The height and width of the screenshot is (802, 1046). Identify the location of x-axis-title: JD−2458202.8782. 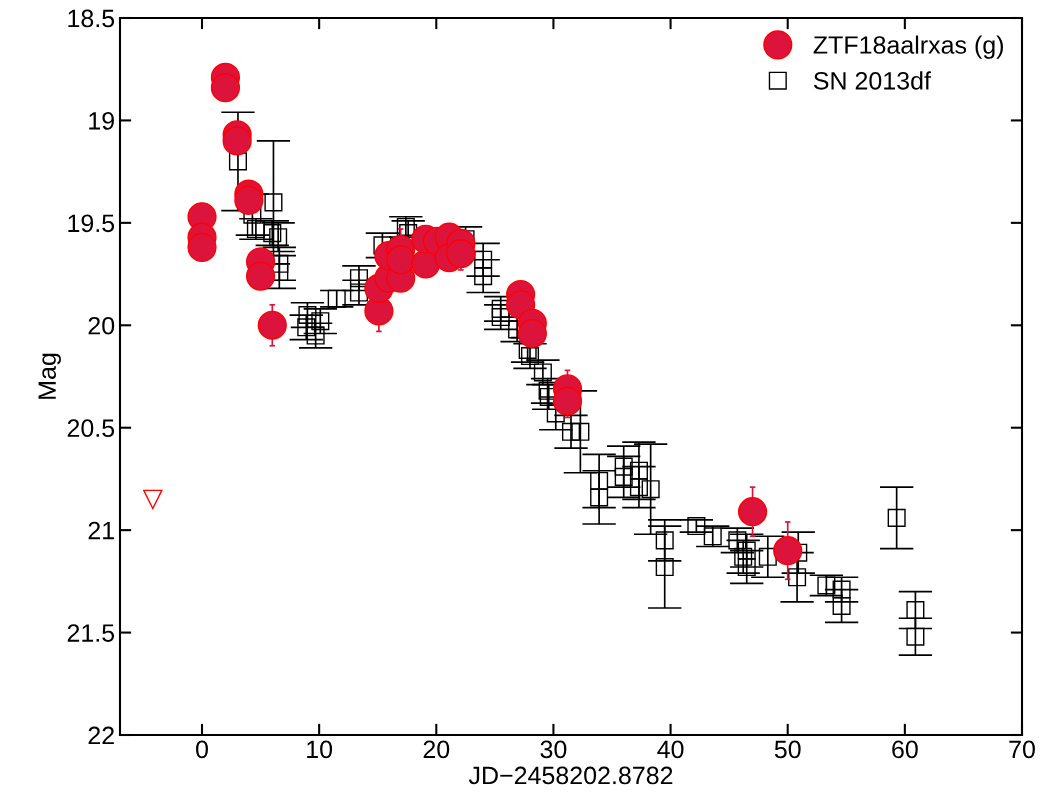
(570, 775).